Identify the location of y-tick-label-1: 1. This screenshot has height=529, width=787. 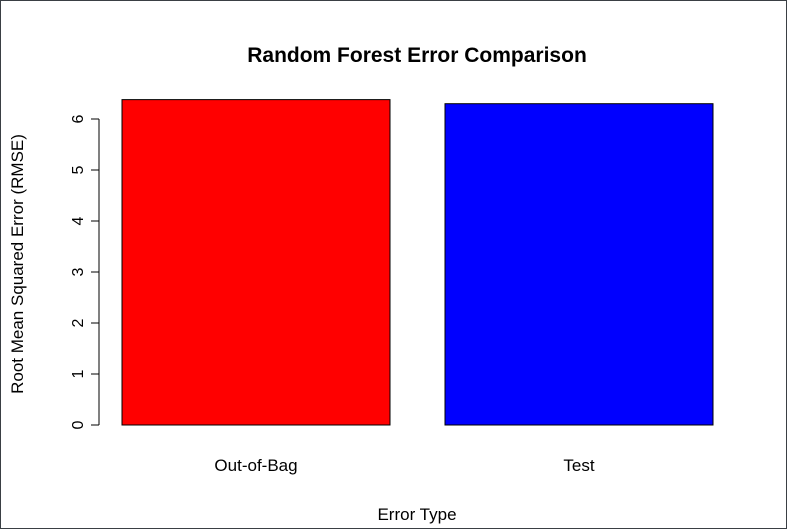
(78, 373).